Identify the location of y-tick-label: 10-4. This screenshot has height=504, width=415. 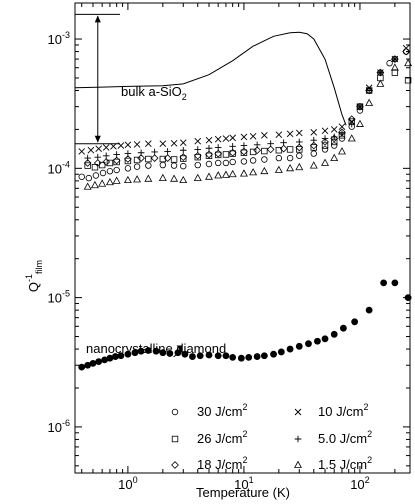
(59, 167).